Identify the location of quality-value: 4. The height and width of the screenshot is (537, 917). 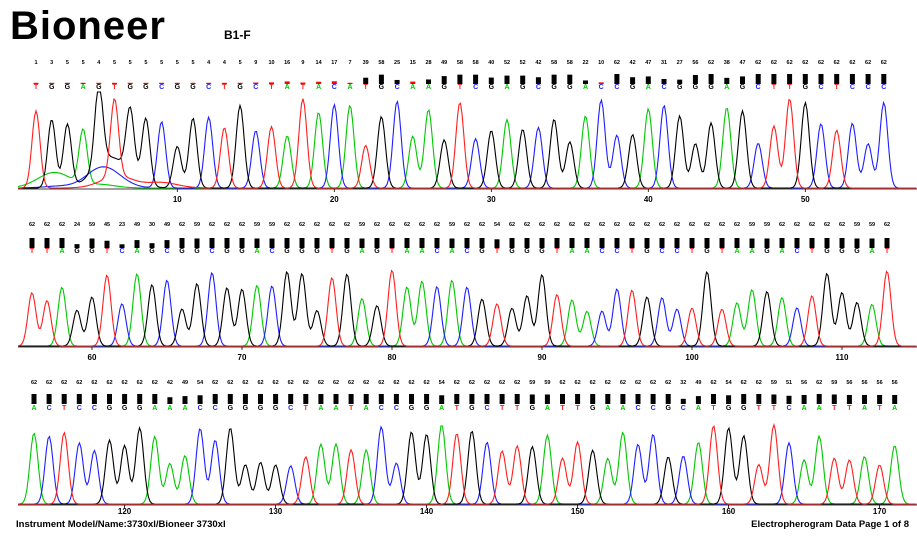
(225, 63).